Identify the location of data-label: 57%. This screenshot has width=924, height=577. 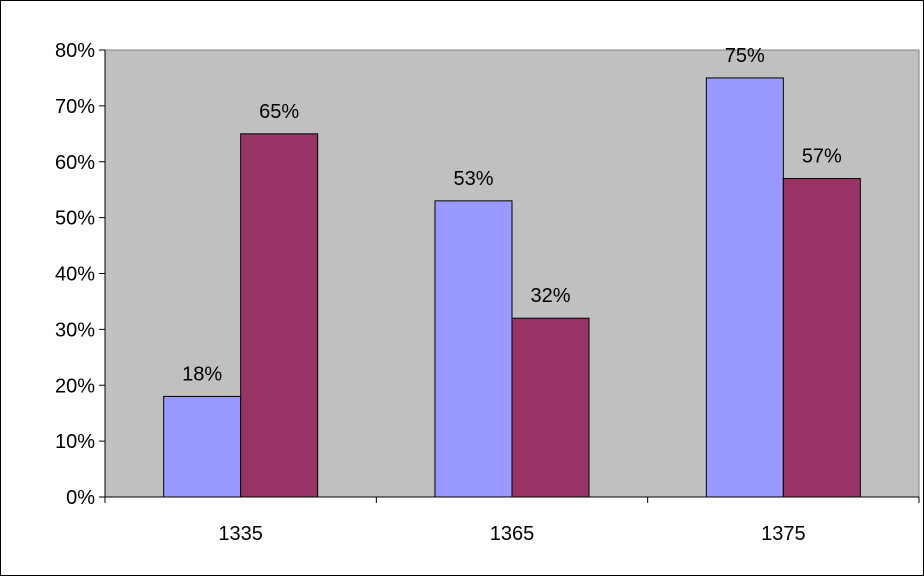
(822, 157).